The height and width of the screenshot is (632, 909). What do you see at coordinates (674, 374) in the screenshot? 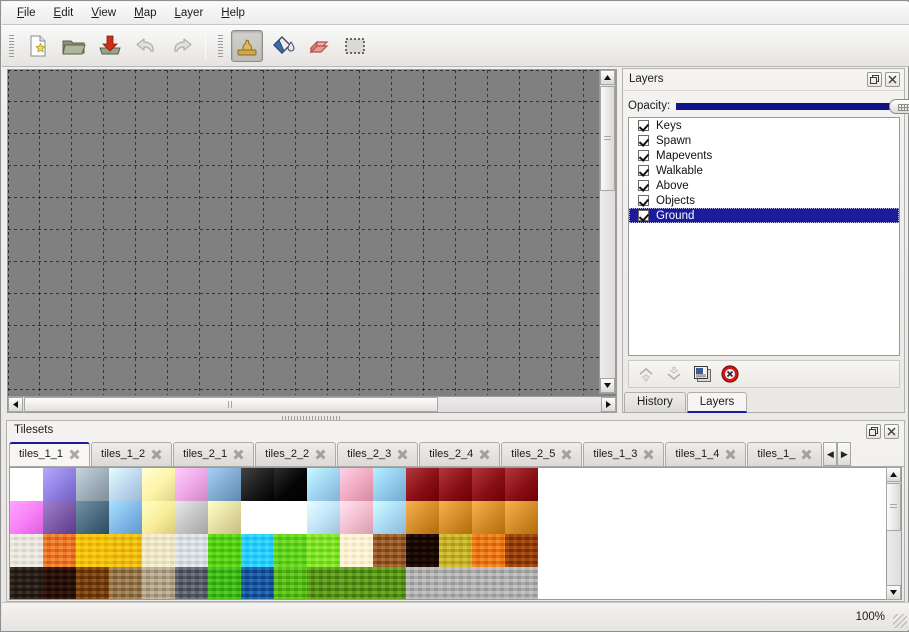
I see `lower-layer-button` at bounding box center [674, 374].